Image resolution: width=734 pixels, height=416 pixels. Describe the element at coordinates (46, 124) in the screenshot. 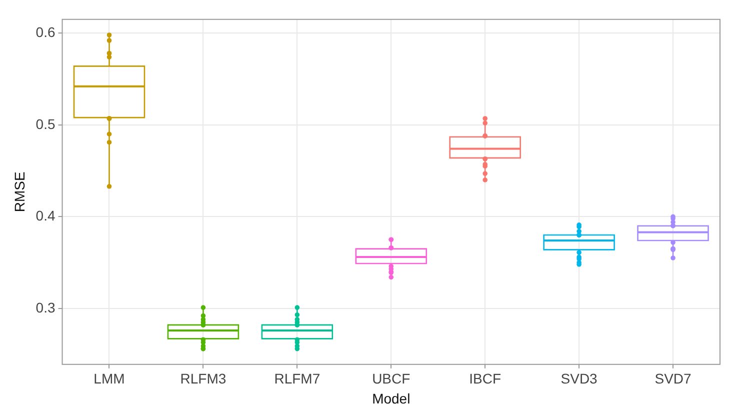

I see `y-tick-label: 0.5` at that location.